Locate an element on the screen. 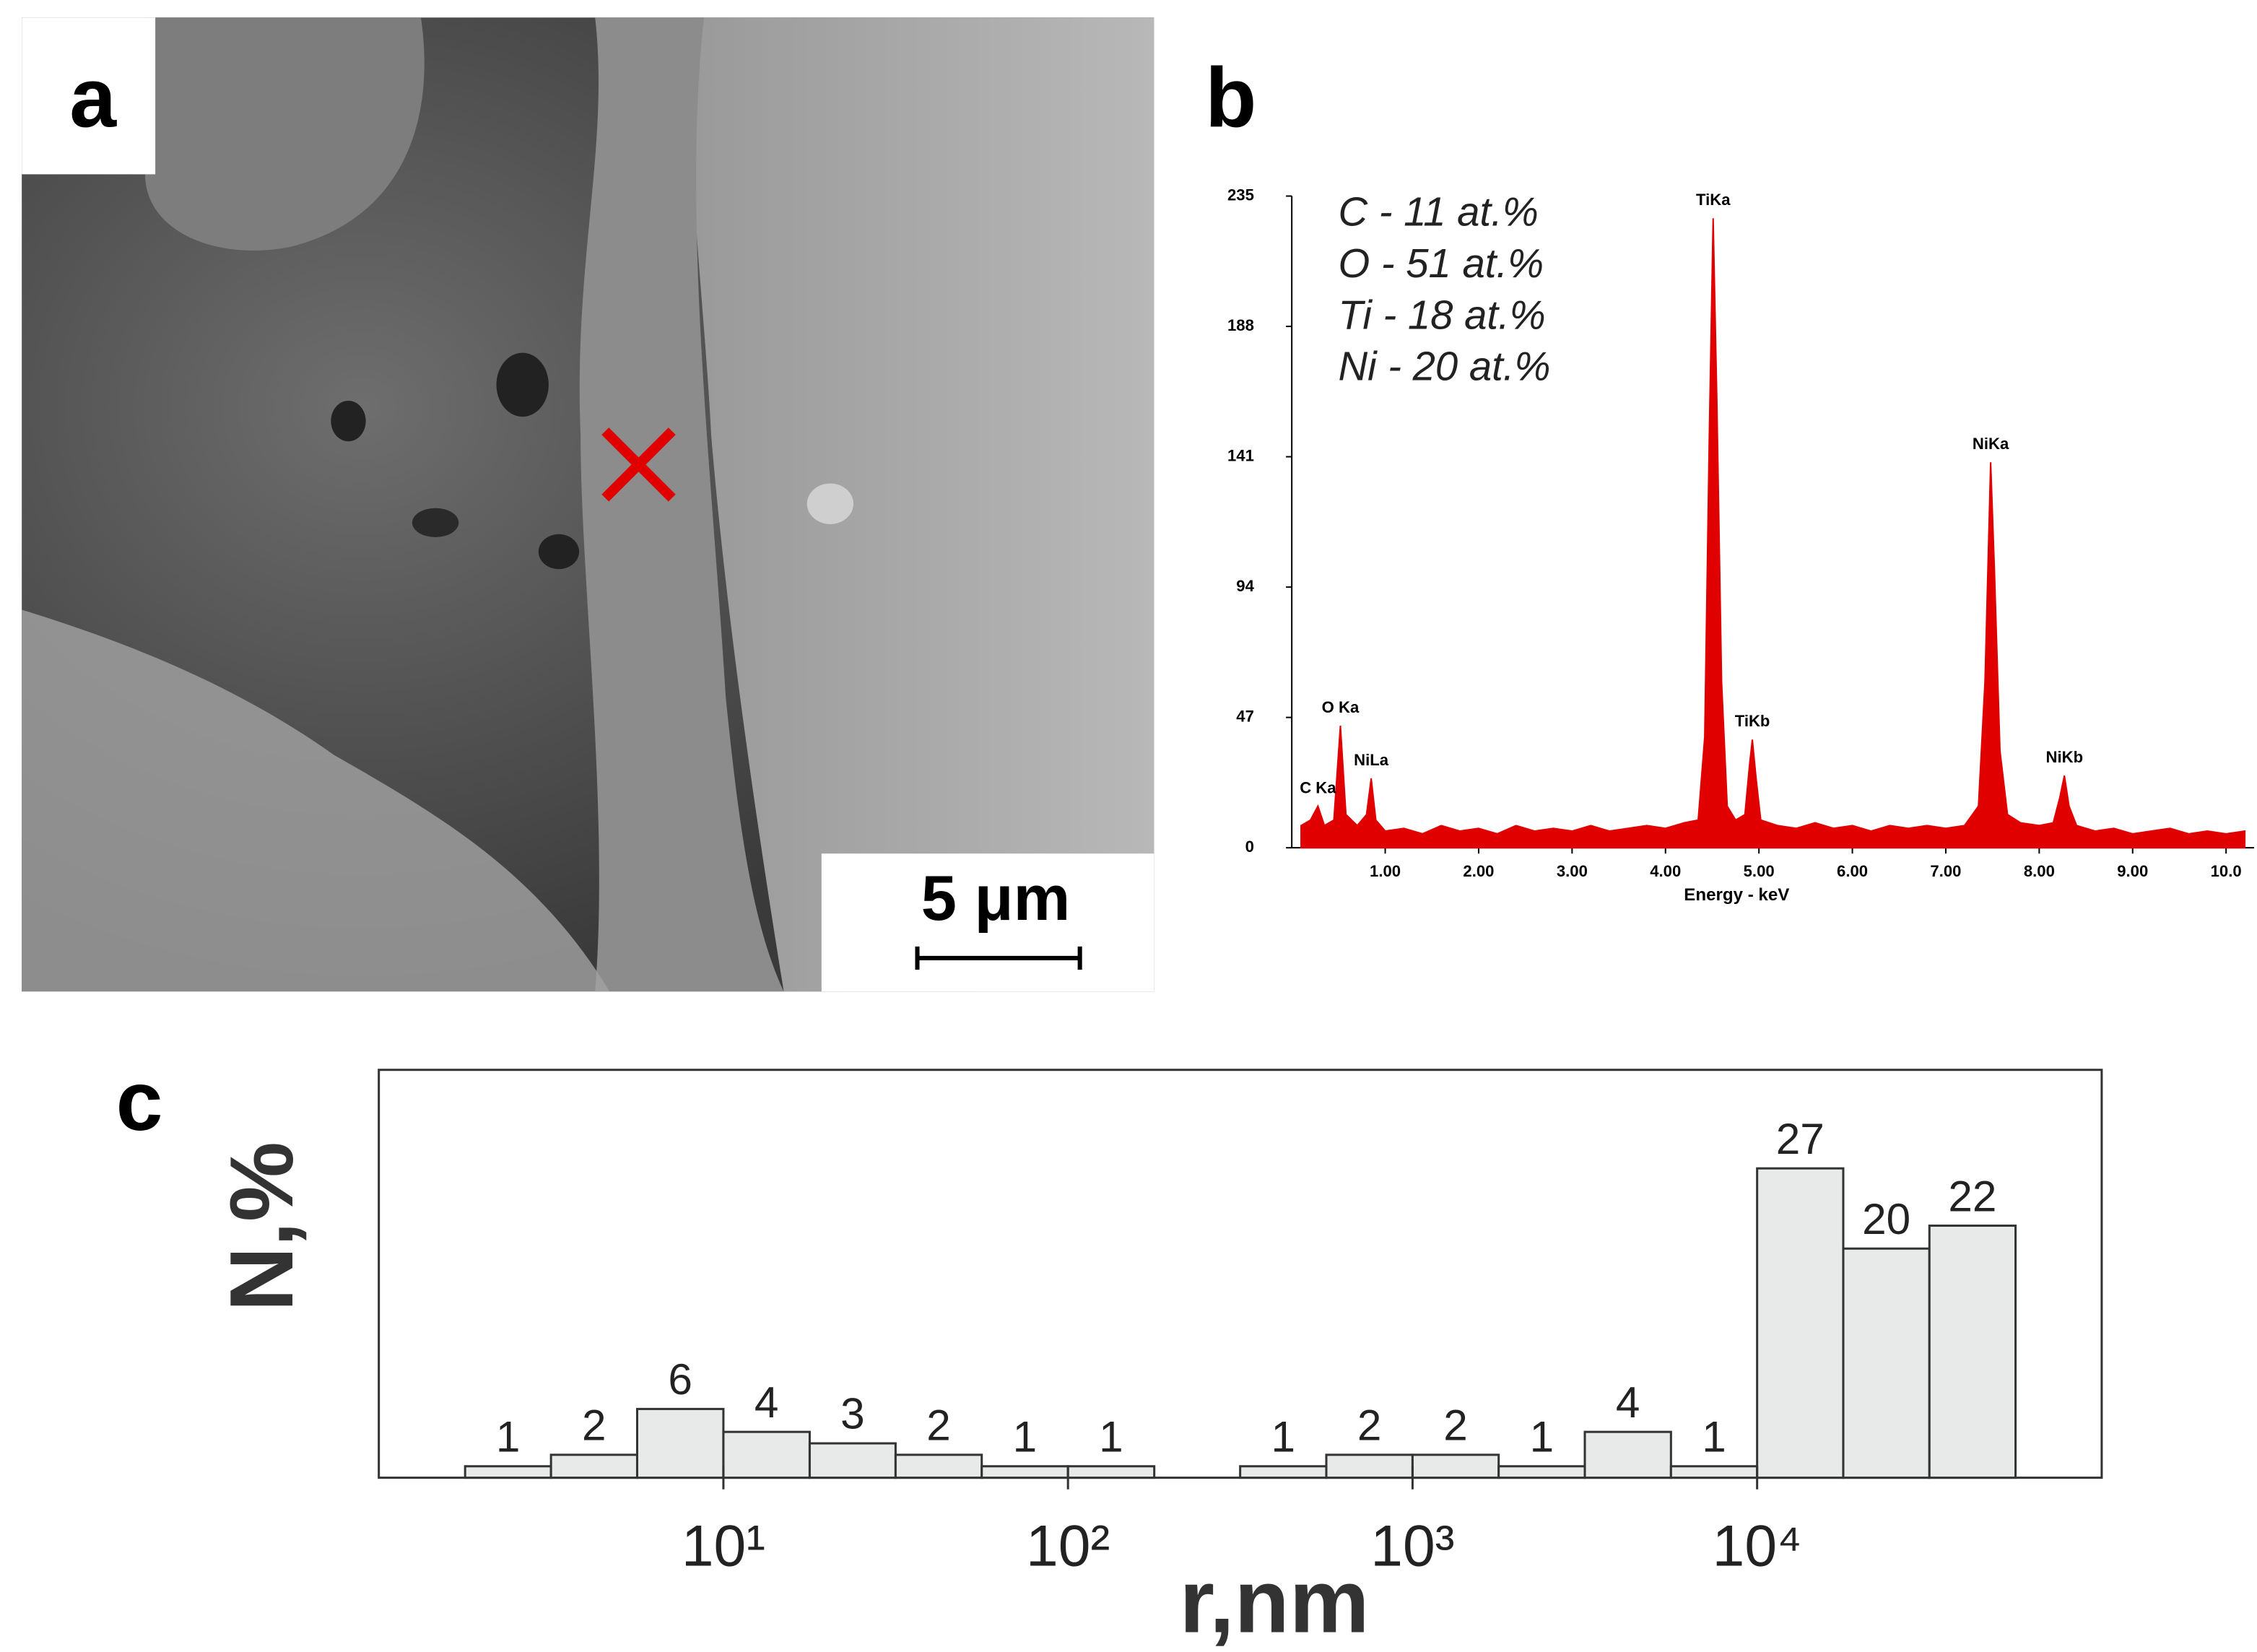  composition-label: Ti - 18 at.% is located at coordinates (1441, 314).